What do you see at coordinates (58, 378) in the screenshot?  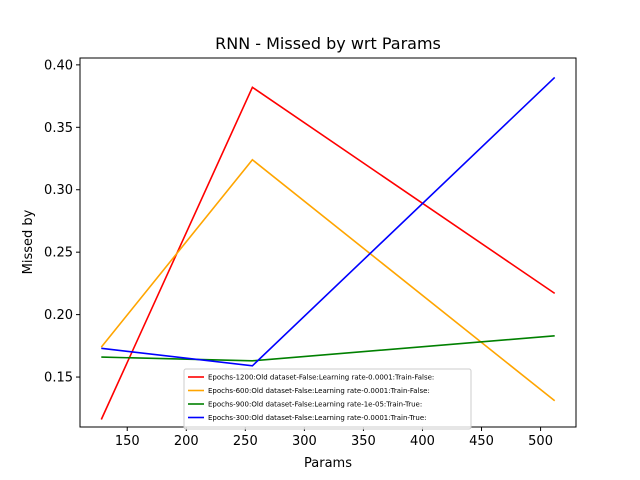 I see `y-tick-label: 0.15` at bounding box center [58, 378].